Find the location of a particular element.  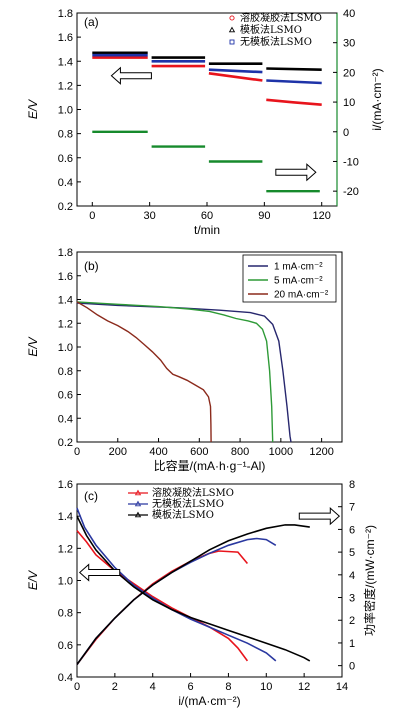

y2-tick-label: 3 is located at coordinates (352, 599).